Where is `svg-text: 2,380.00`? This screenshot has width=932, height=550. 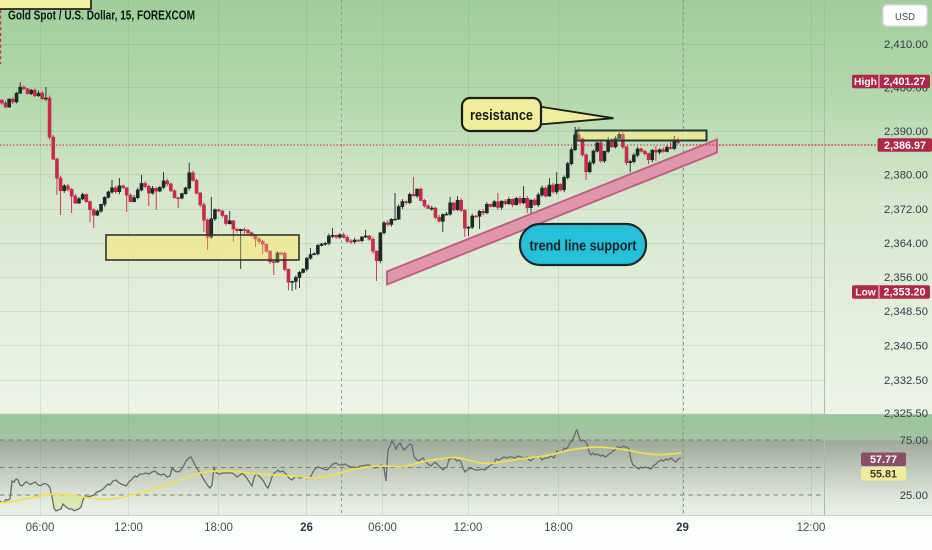 svg-text: 2,380.00 is located at coordinates (906, 175).